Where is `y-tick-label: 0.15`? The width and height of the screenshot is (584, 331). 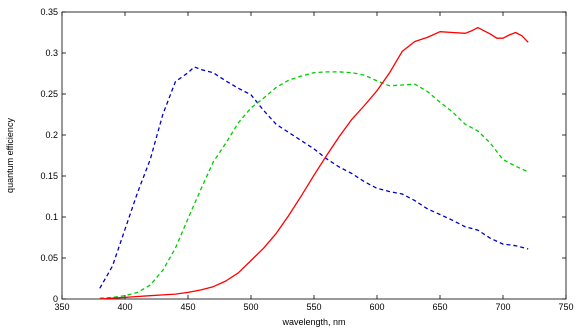
y-tick-label: 0.15 is located at coordinates (49, 176).